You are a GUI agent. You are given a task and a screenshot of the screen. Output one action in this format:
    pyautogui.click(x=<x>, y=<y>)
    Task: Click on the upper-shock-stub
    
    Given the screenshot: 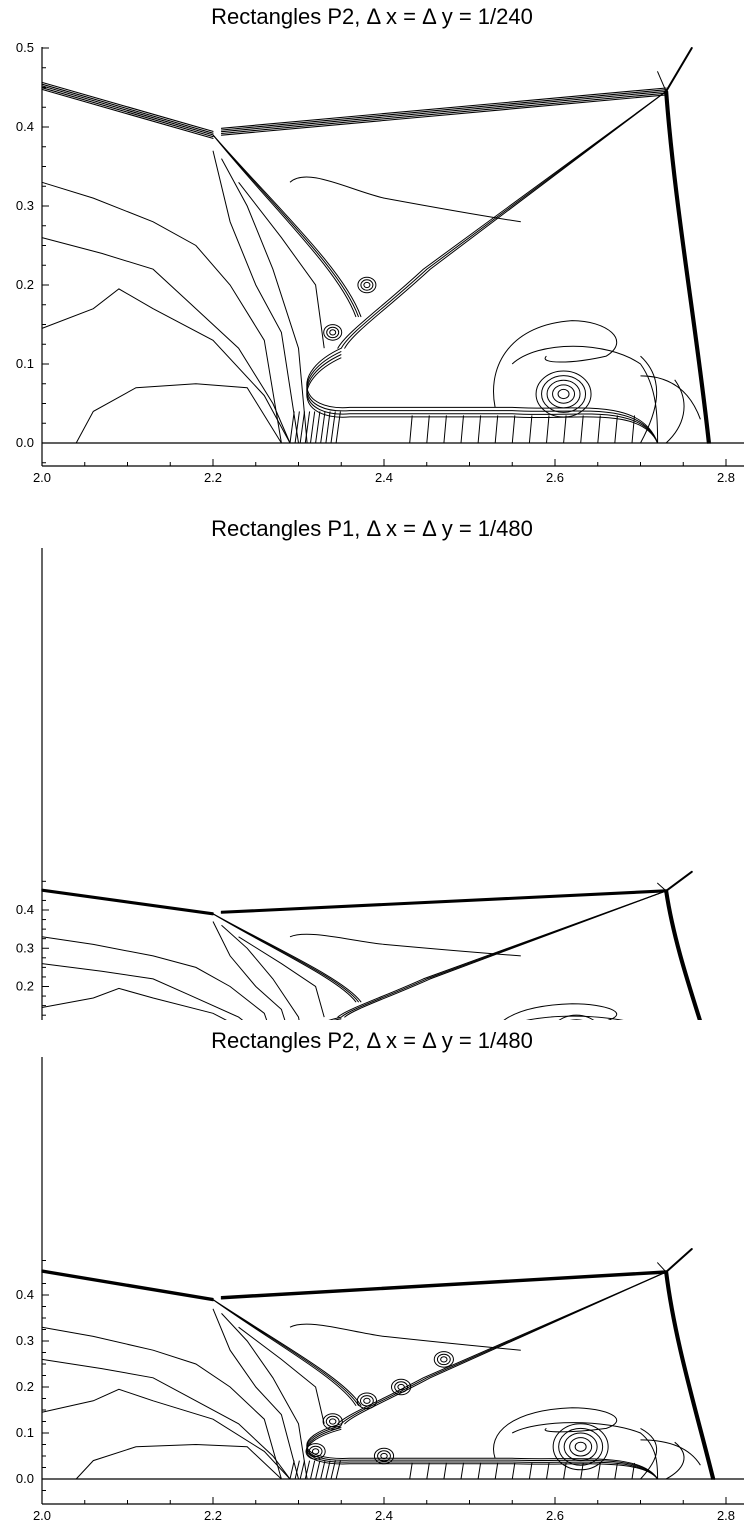 What is the action you would take?
    pyautogui.click(x=679, y=1260)
    